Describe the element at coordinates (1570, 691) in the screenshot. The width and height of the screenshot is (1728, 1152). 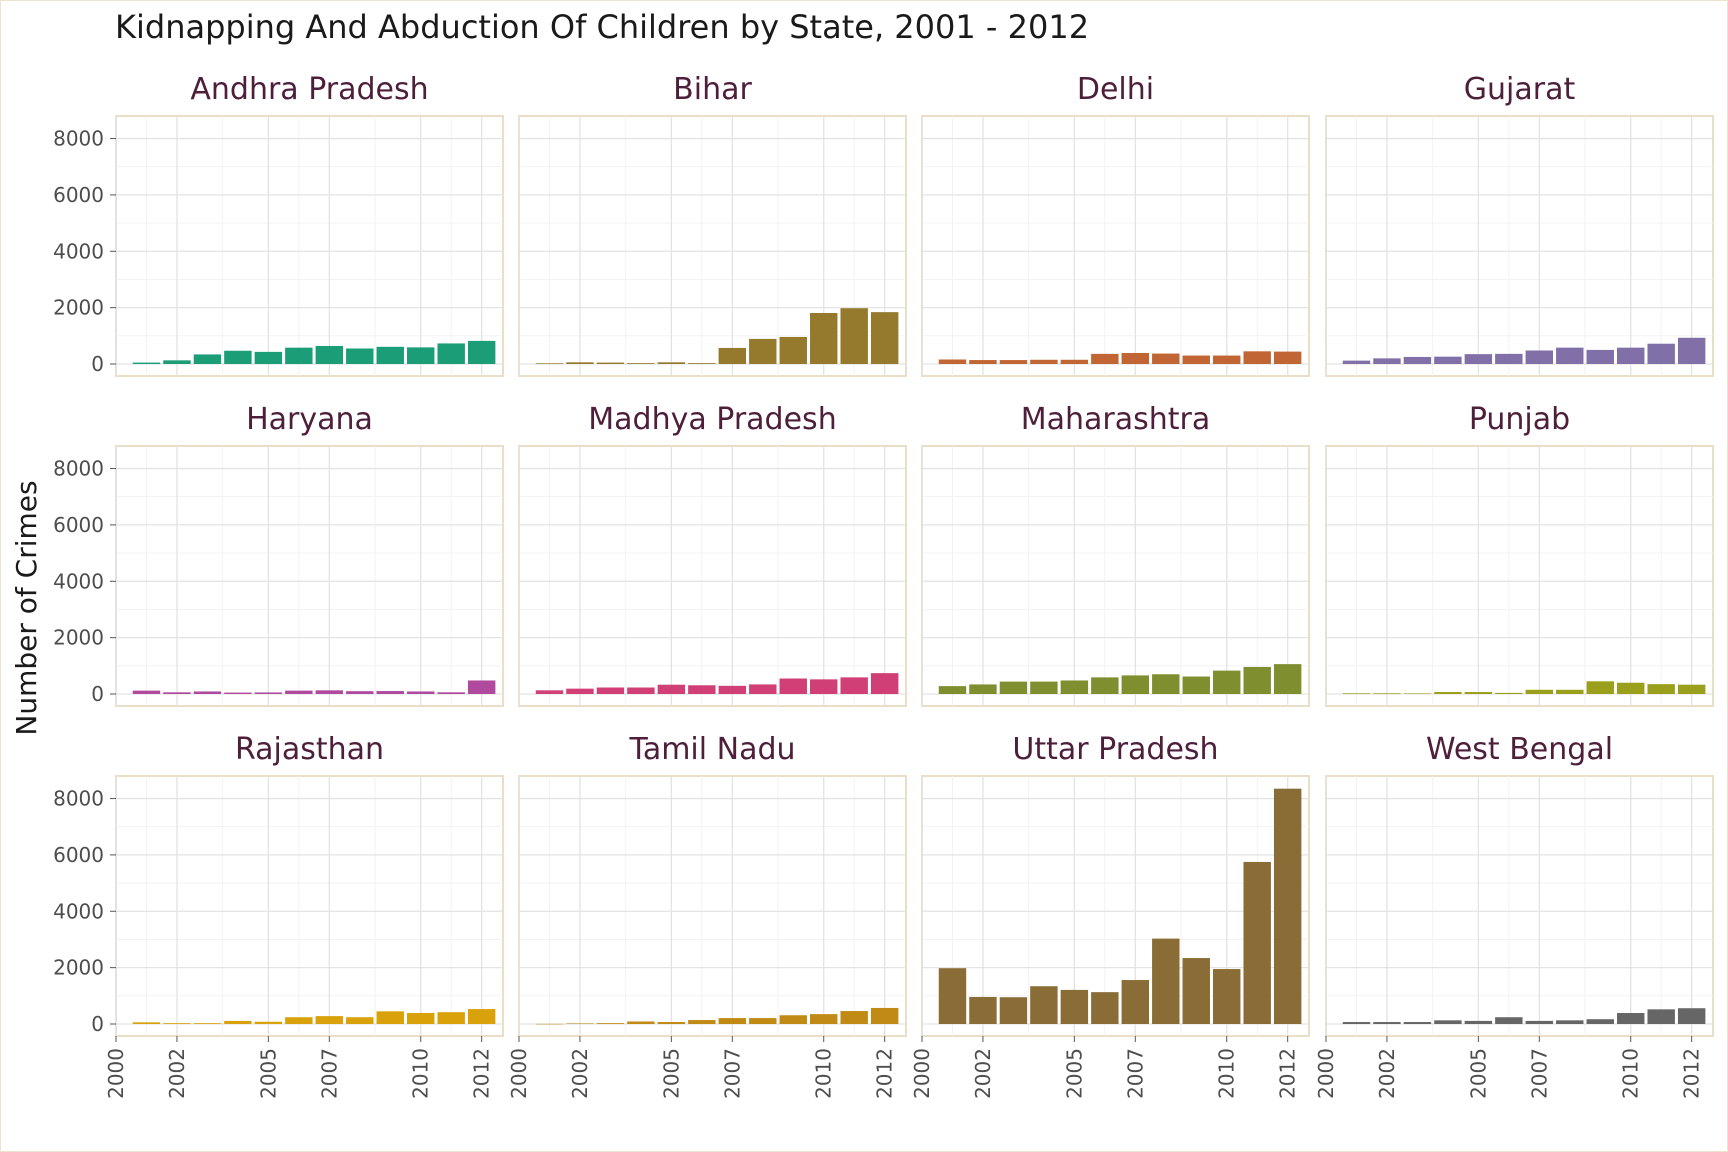
I see `bar-punjab-2008` at that location.